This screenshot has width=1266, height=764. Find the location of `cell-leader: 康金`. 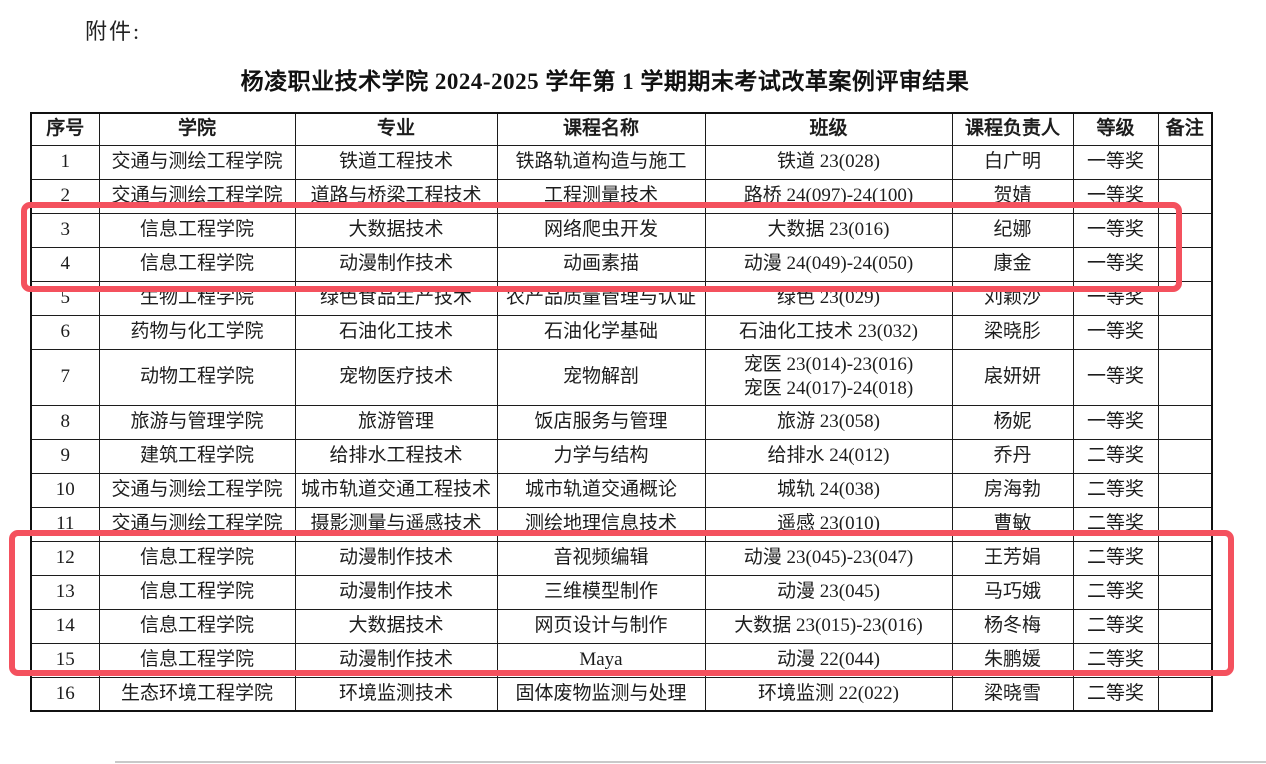

cell-leader: 康金 is located at coordinates (1012, 264).